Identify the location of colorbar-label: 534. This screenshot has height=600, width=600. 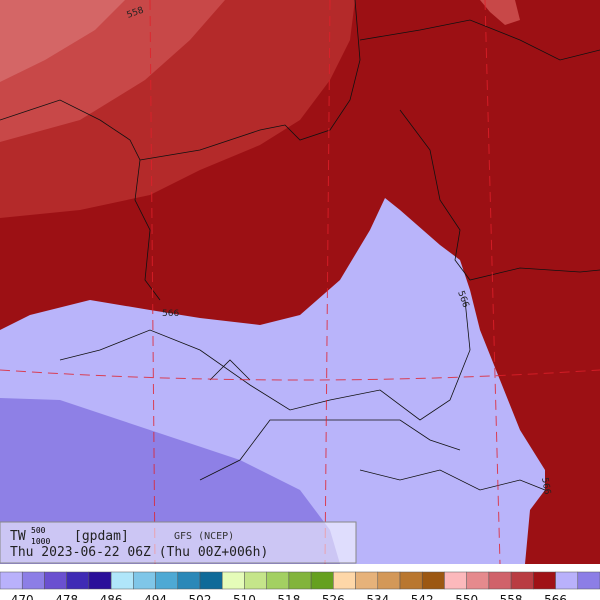
(377, 596).